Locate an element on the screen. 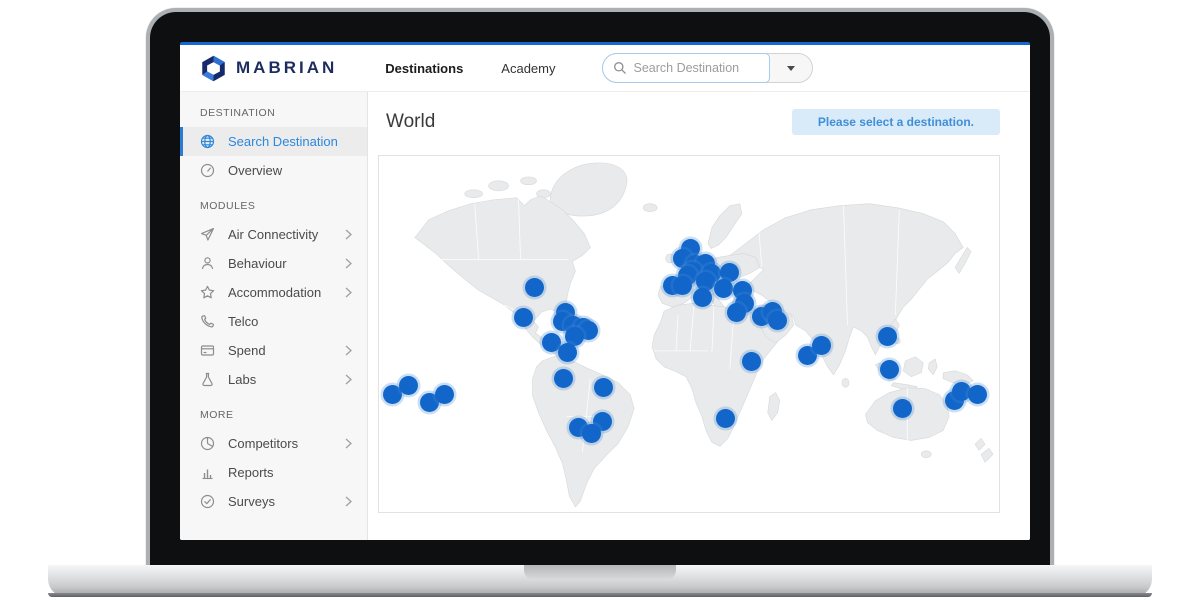  sidebar-item-spend: Spend is located at coordinates (273, 350).